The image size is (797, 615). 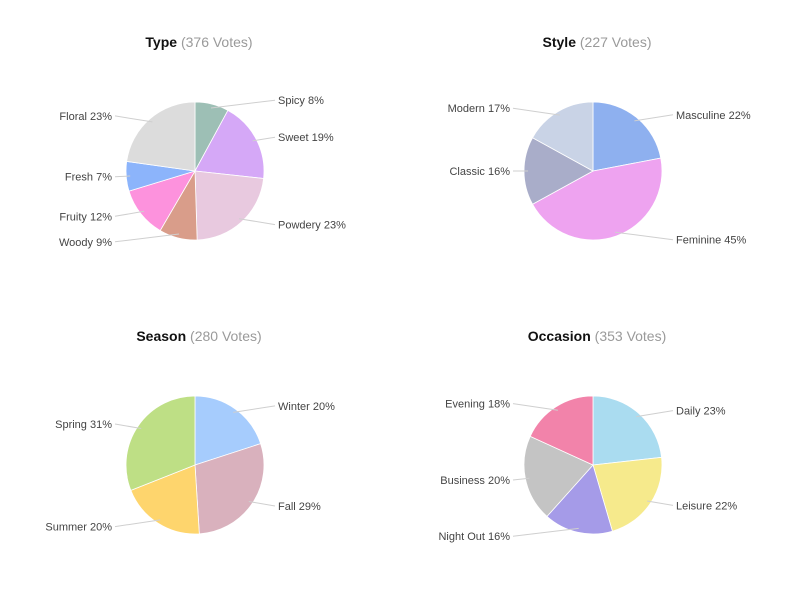 I want to click on leader-line-fresh, so click(x=122, y=176).